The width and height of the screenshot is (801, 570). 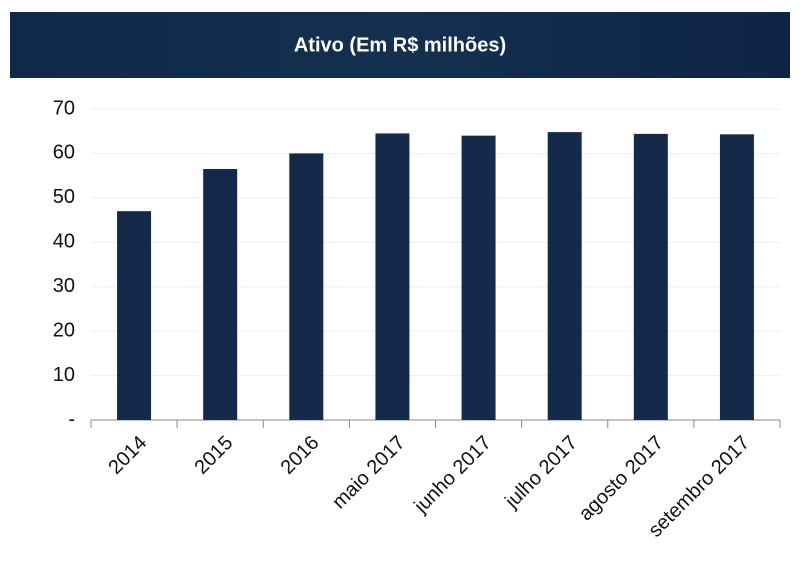 What do you see at coordinates (64, 286) in the screenshot?
I see `y-tick-label: 30` at bounding box center [64, 286].